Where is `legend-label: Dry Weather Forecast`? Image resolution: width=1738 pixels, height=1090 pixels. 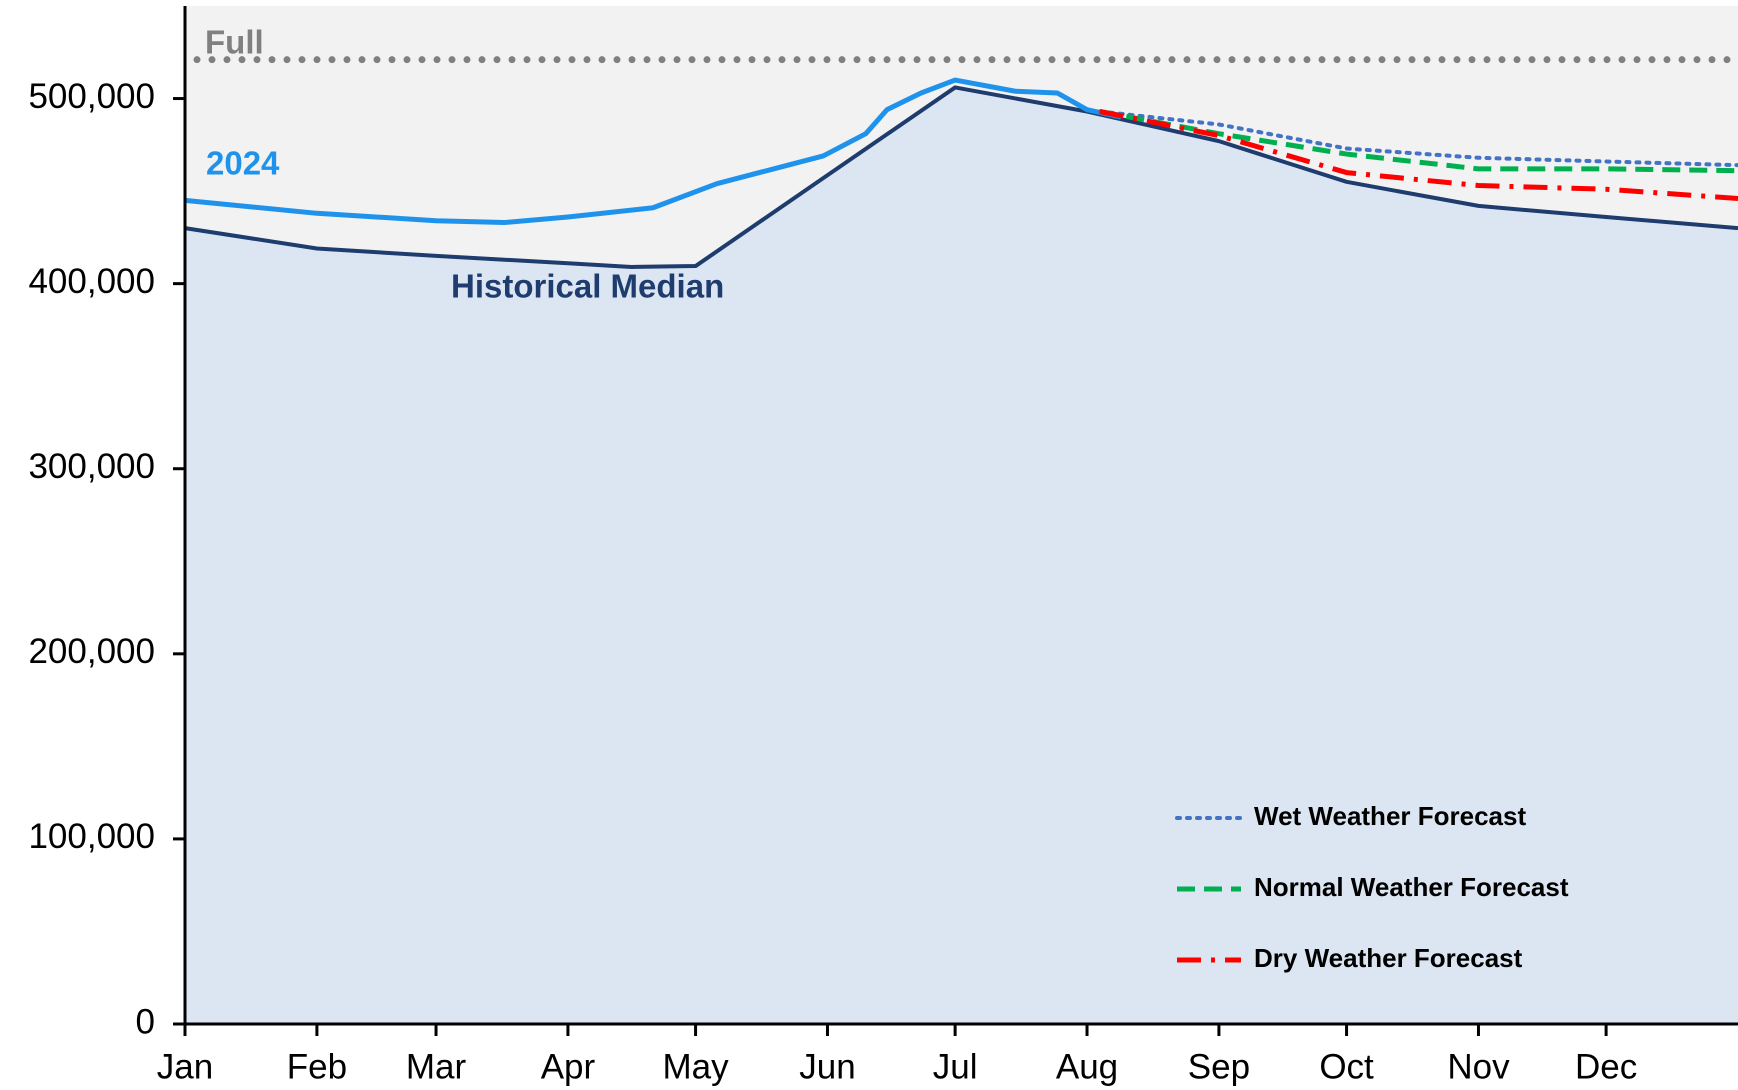 legend-label: Dry Weather Forecast is located at coordinates (1388, 958).